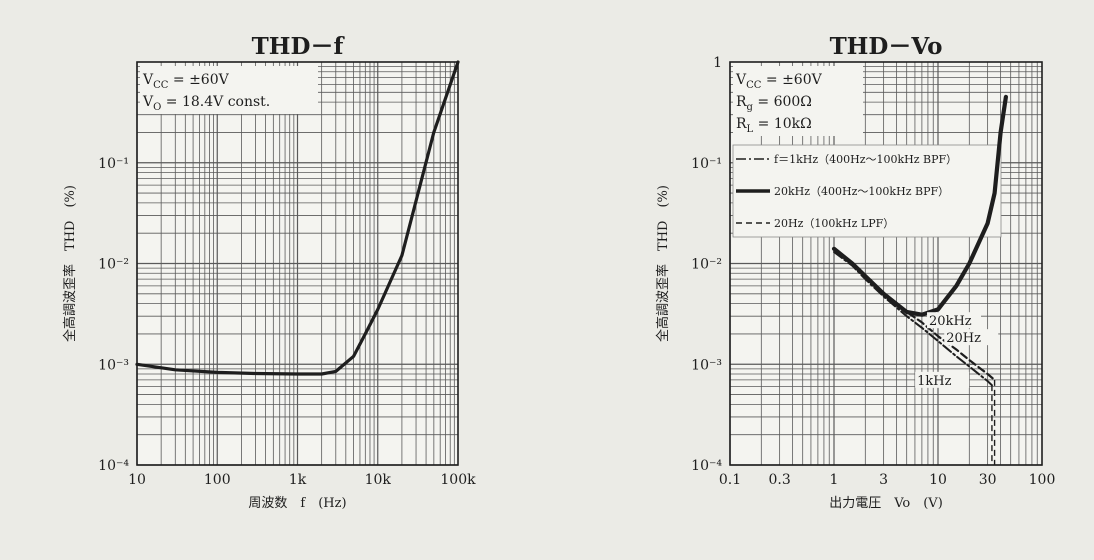 The image size is (1094, 560). Describe the element at coordinates (298, 480) in the screenshot. I see `x-tick-label: 1k` at that location.